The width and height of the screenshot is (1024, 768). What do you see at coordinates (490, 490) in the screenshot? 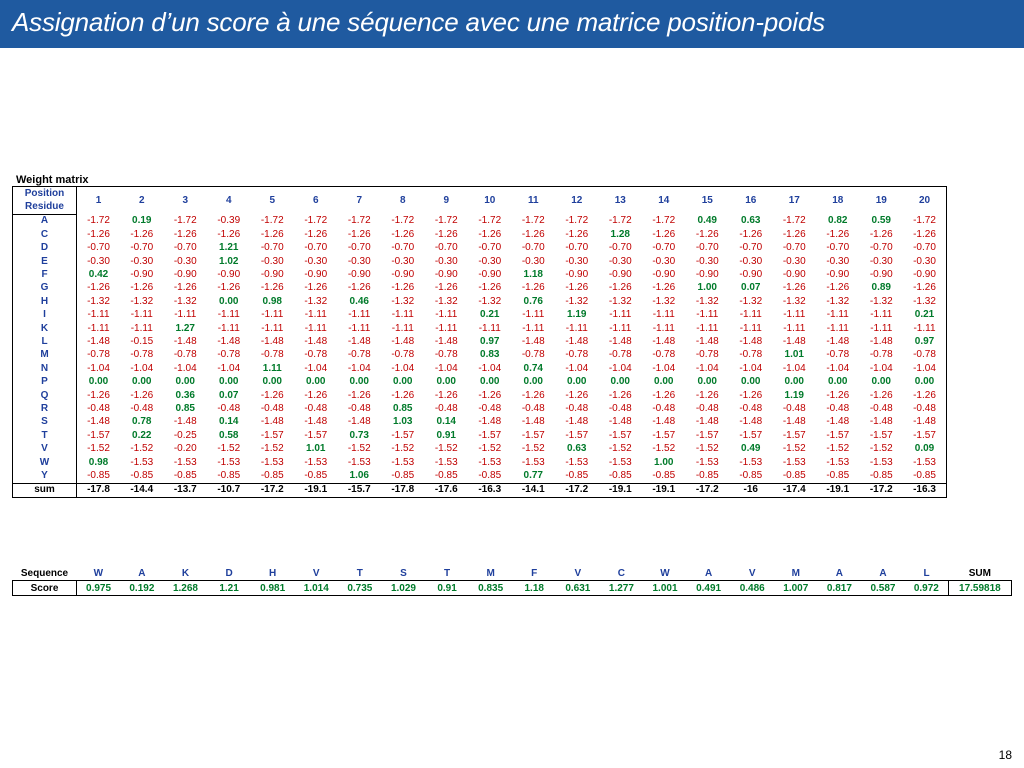
I see `sum-cell: -16.3` at bounding box center [490, 490].